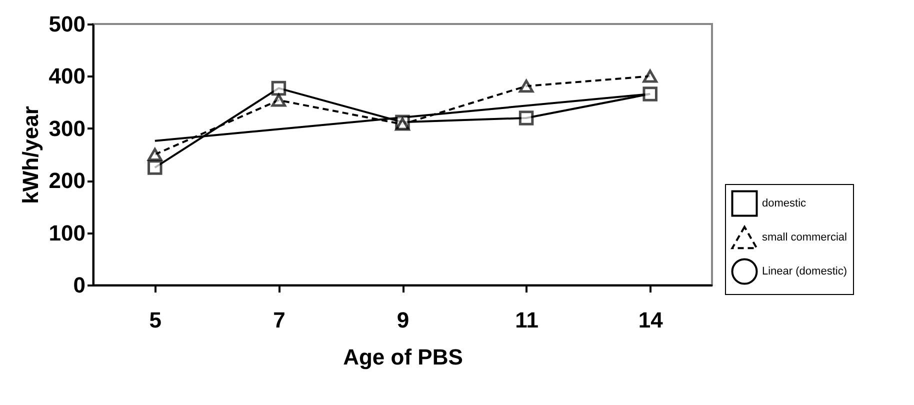 The image size is (914, 405). What do you see at coordinates (403, 357) in the screenshot?
I see `x-axis-title: Age of PBS` at bounding box center [403, 357].